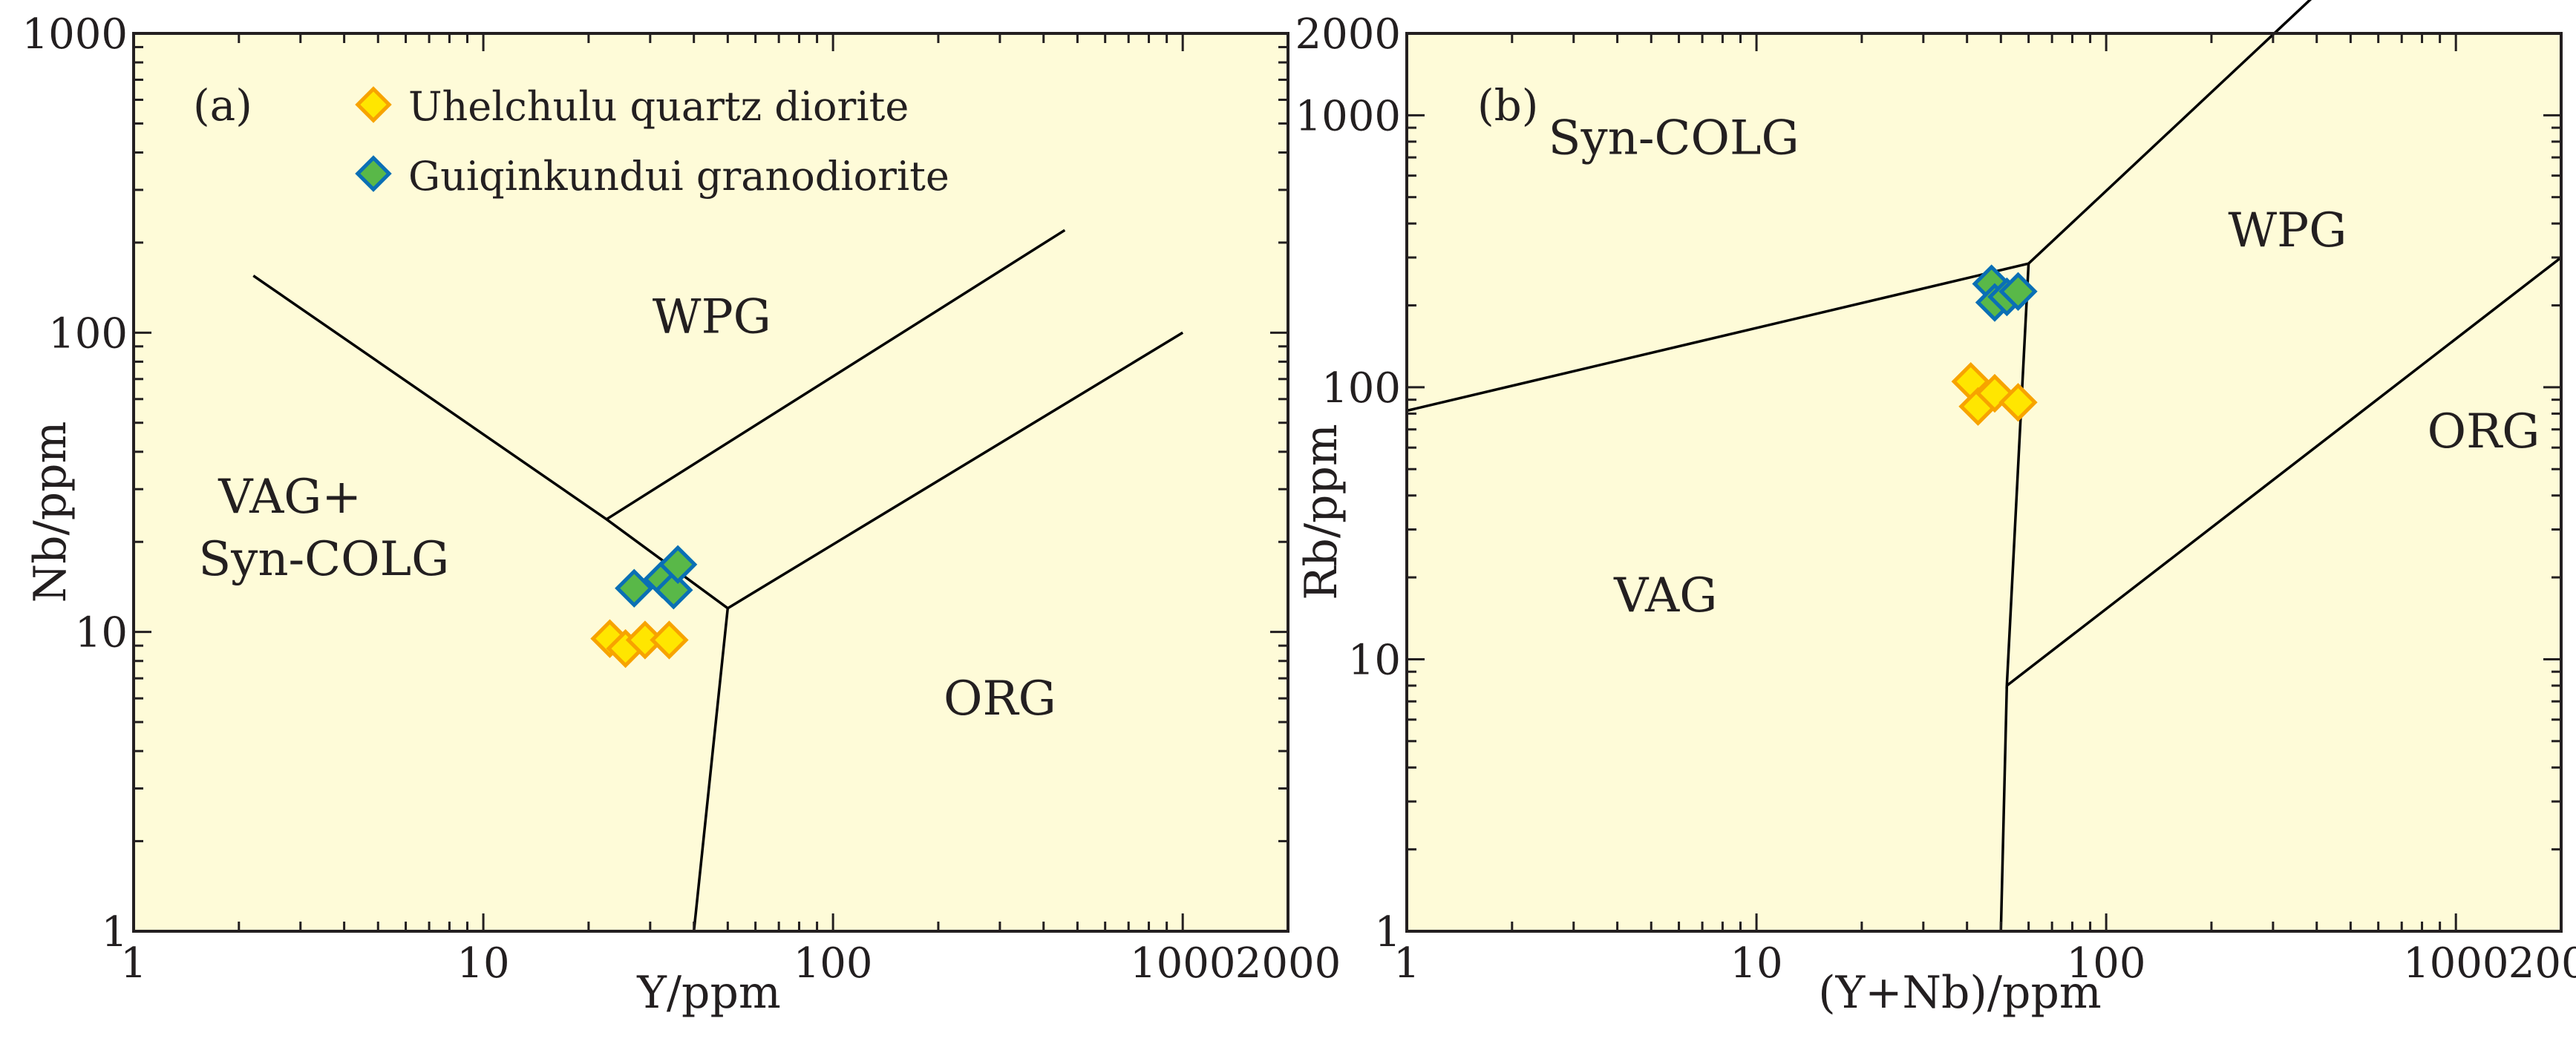 This screenshot has width=2576, height=1047. I want to click on legend-label-guiqinkundui: Guiqinkundui granodiorite, so click(679, 176).